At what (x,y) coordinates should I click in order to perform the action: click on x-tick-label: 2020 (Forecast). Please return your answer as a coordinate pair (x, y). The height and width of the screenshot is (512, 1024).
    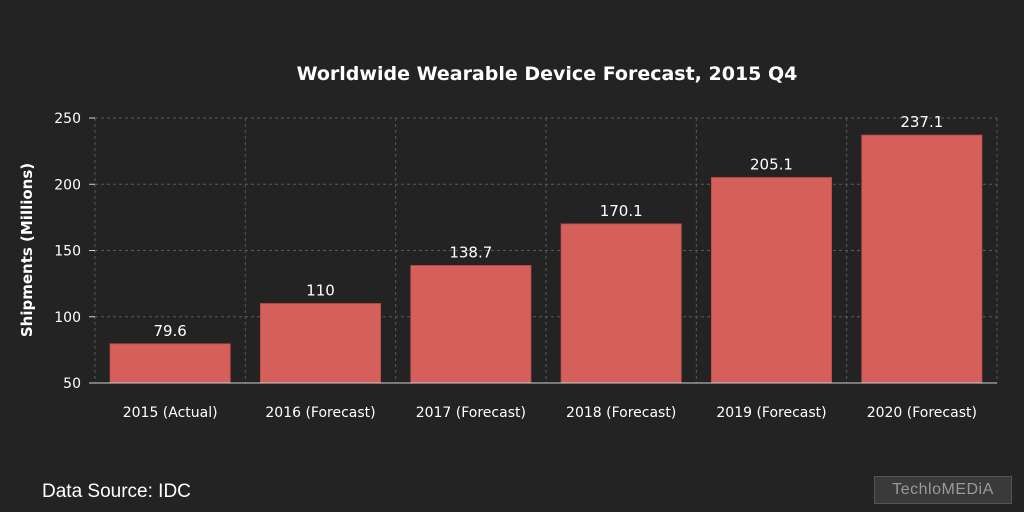
    Looking at the image, I should click on (922, 413).